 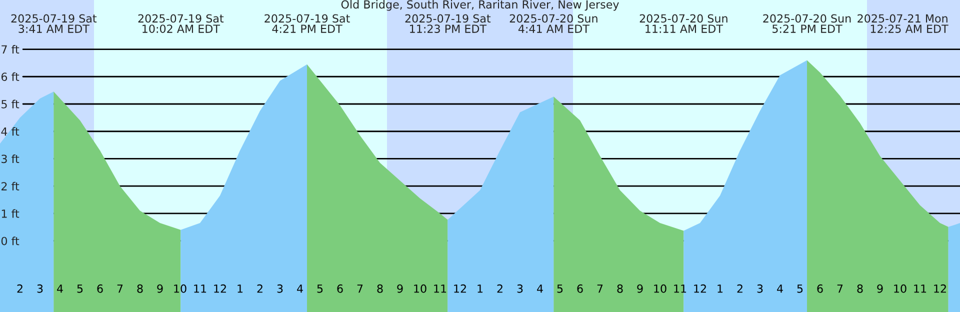 What do you see at coordinates (10, 241) in the screenshot?
I see `y-tick-label: 0 ft` at bounding box center [10, 241].